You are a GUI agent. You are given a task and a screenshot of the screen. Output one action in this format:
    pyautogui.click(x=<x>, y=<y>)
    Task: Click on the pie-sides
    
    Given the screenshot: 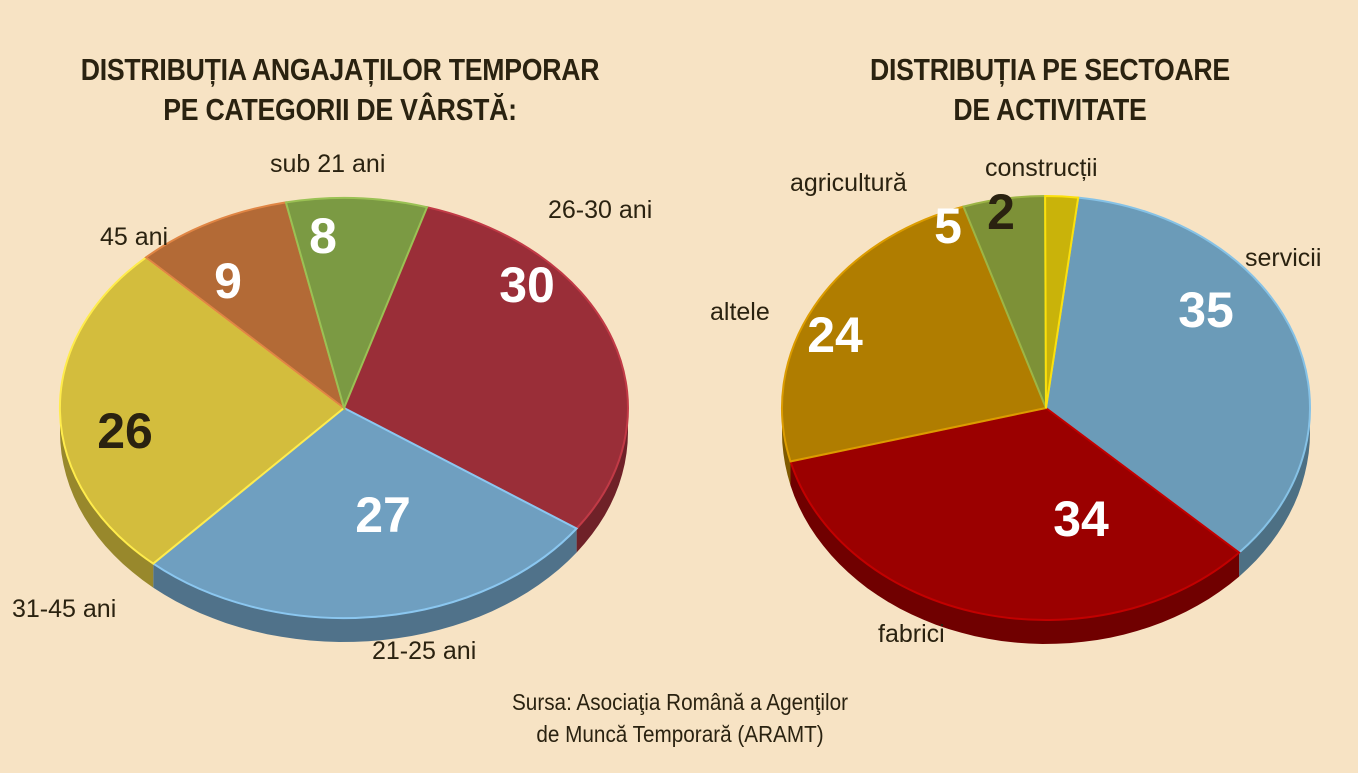 What is the action you would take?
    pyautogui.click(x=344, y=525)
    